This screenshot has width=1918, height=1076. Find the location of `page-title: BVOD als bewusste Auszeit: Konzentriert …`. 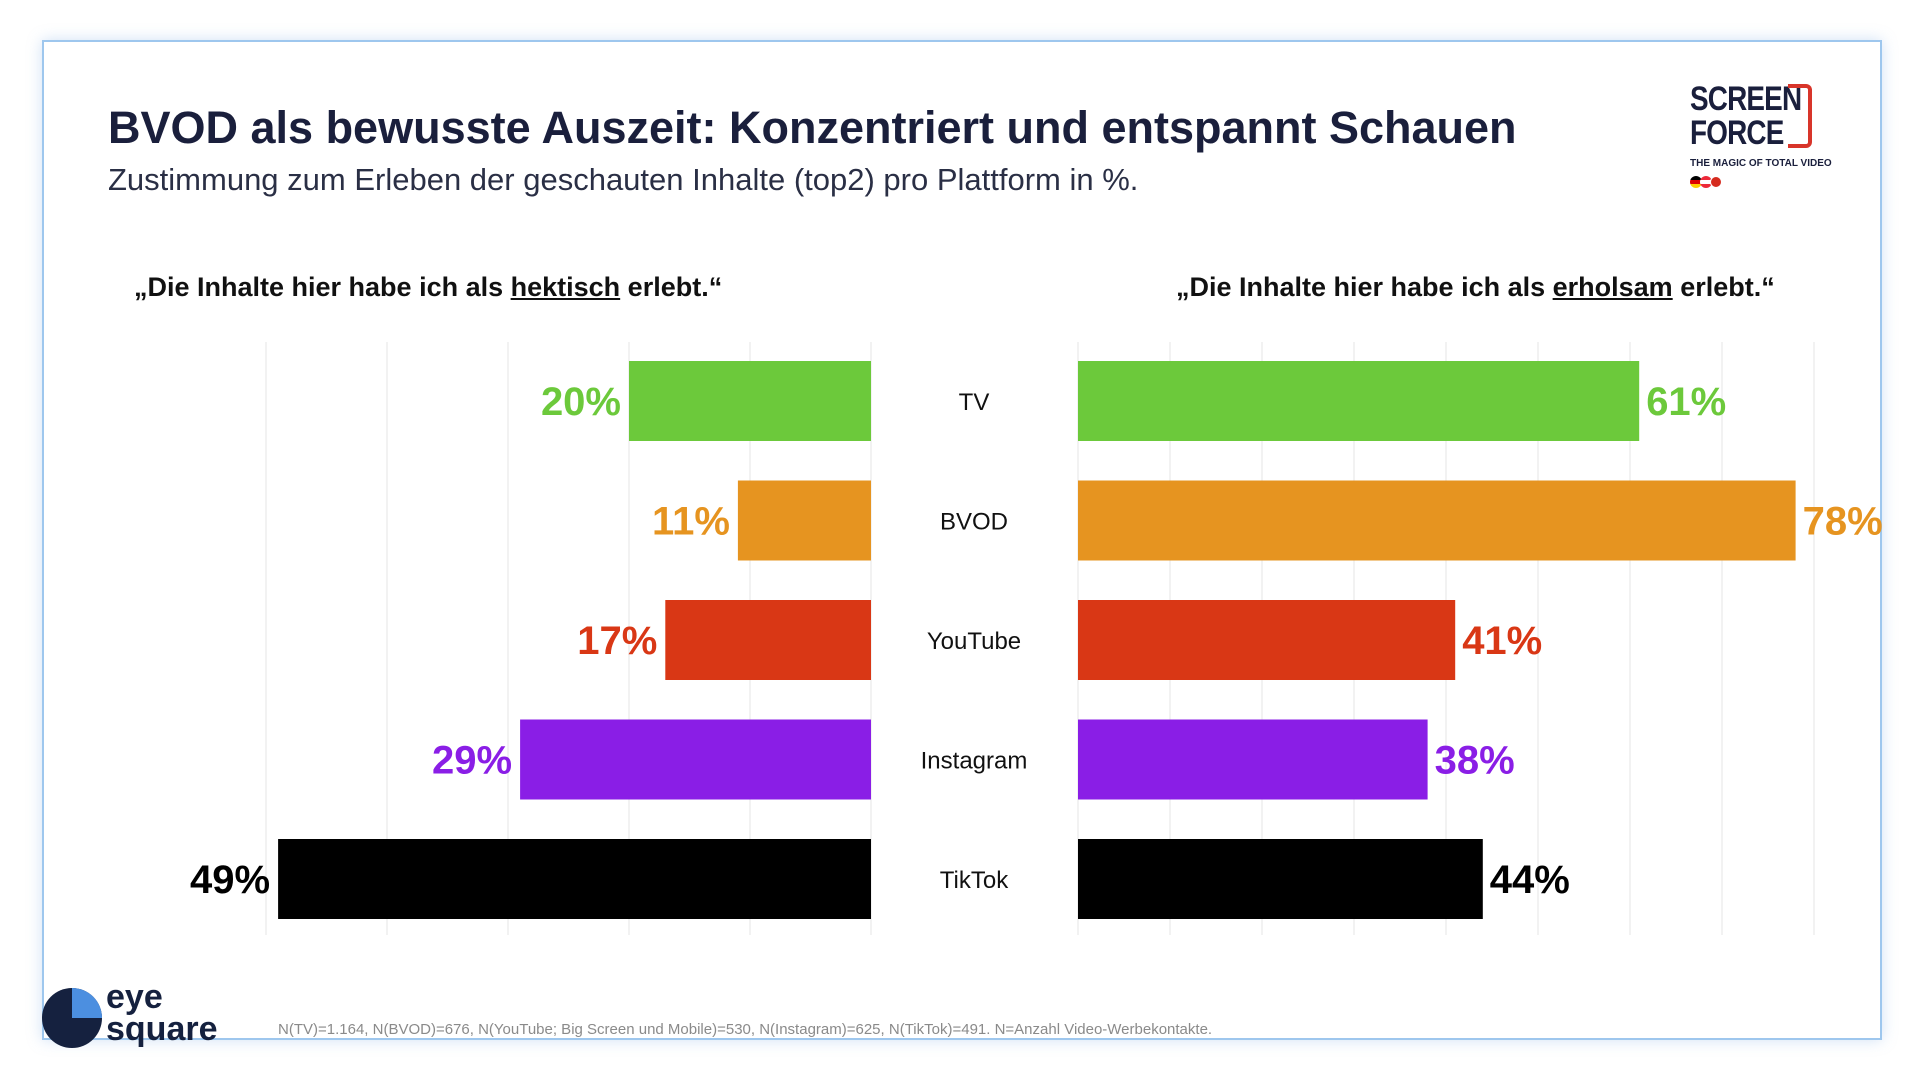

page-title: BVOD als bewusste Auszeit: Konzentriert … is located at coordinates (812, 127).